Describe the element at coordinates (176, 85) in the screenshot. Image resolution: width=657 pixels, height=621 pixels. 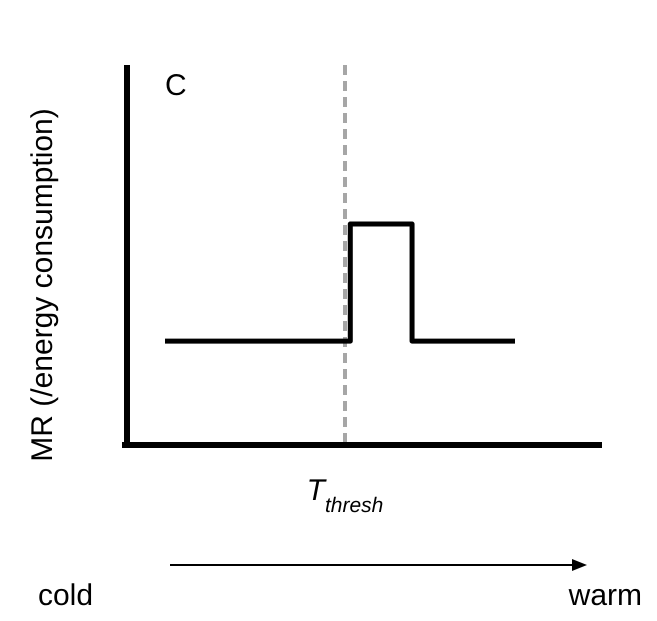
I see `text: C` at that location.